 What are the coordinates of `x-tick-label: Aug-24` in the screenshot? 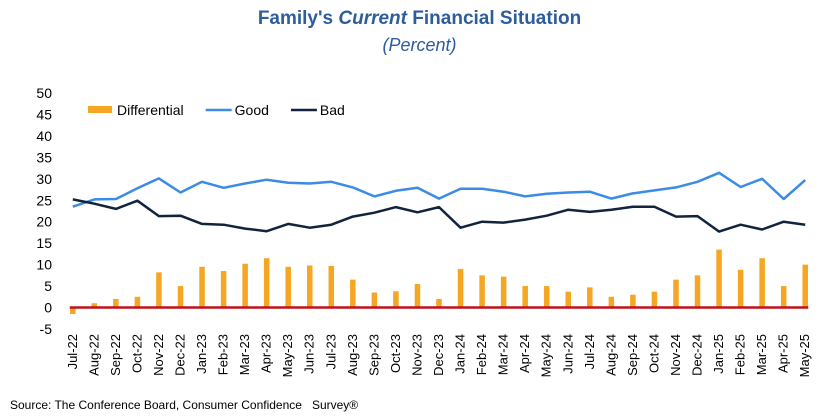 It's located at (610, 355).